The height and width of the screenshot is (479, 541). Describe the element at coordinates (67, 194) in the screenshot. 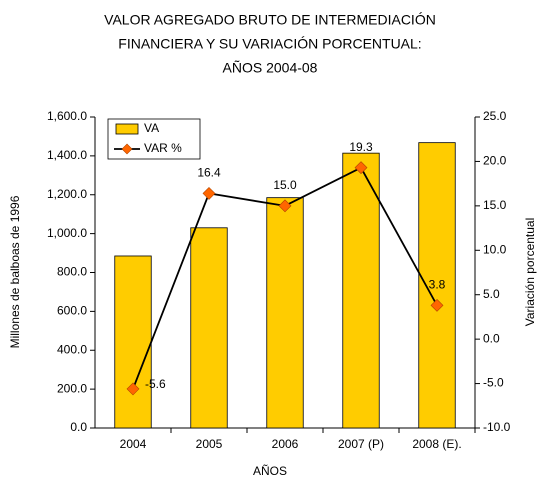

I see `y-tick-label: 1,200.0` at that location.